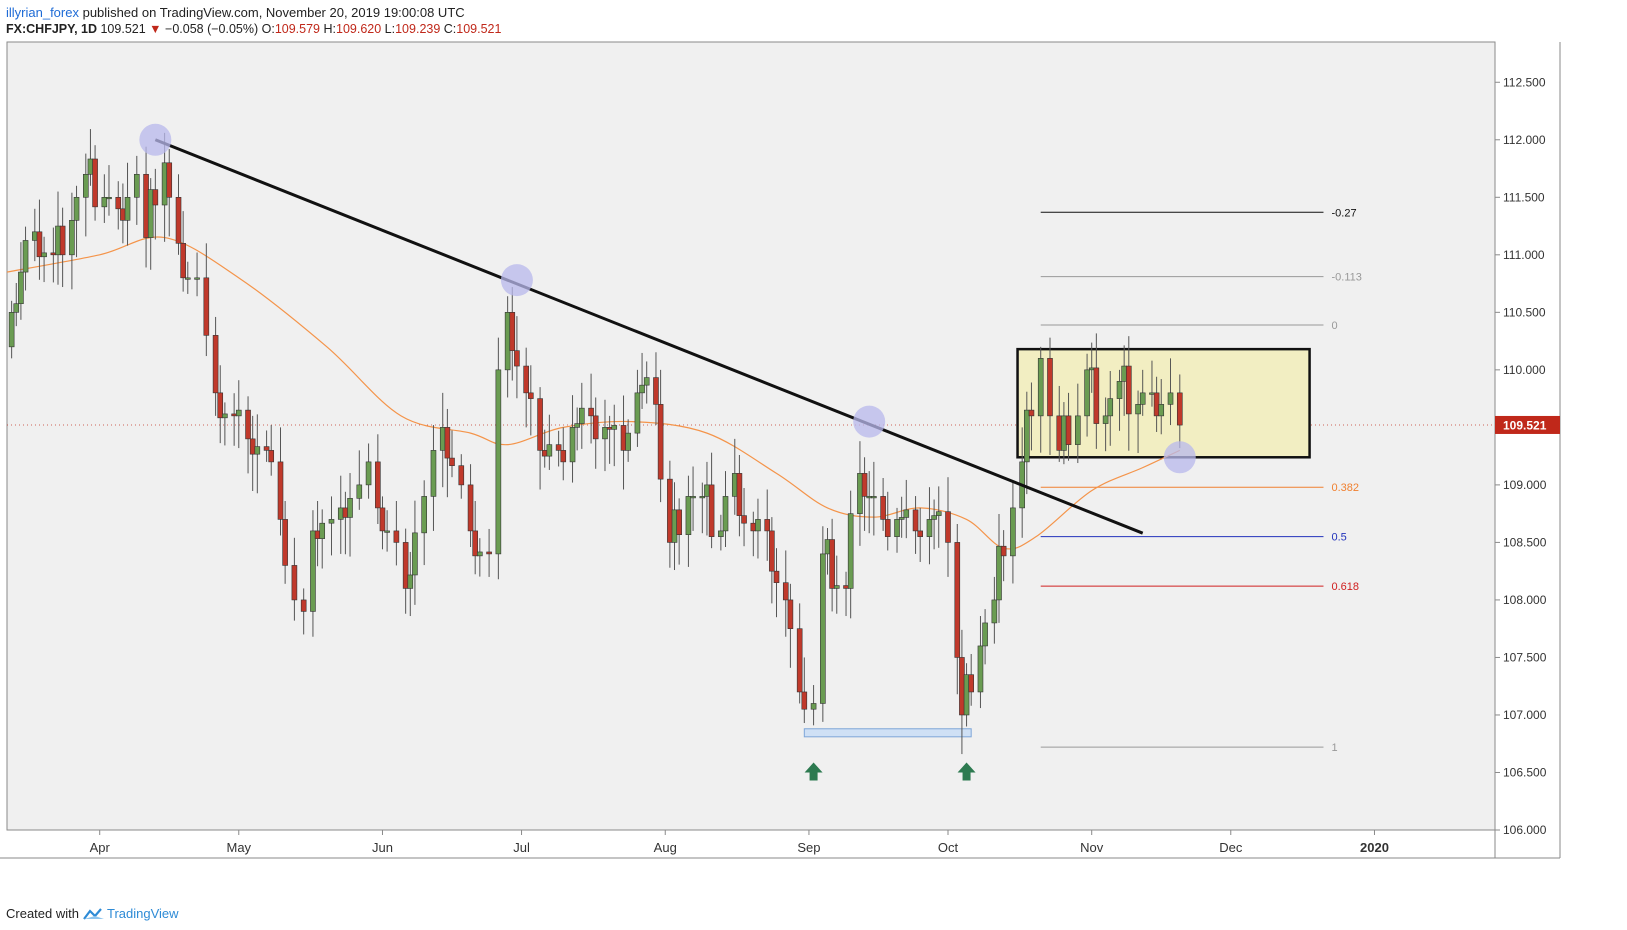 This screenshot has width=1627, height=930. Describe the element at coordinates (1525, 542) in the screenshot. I see `price-tick-label: 108.500` at that location.